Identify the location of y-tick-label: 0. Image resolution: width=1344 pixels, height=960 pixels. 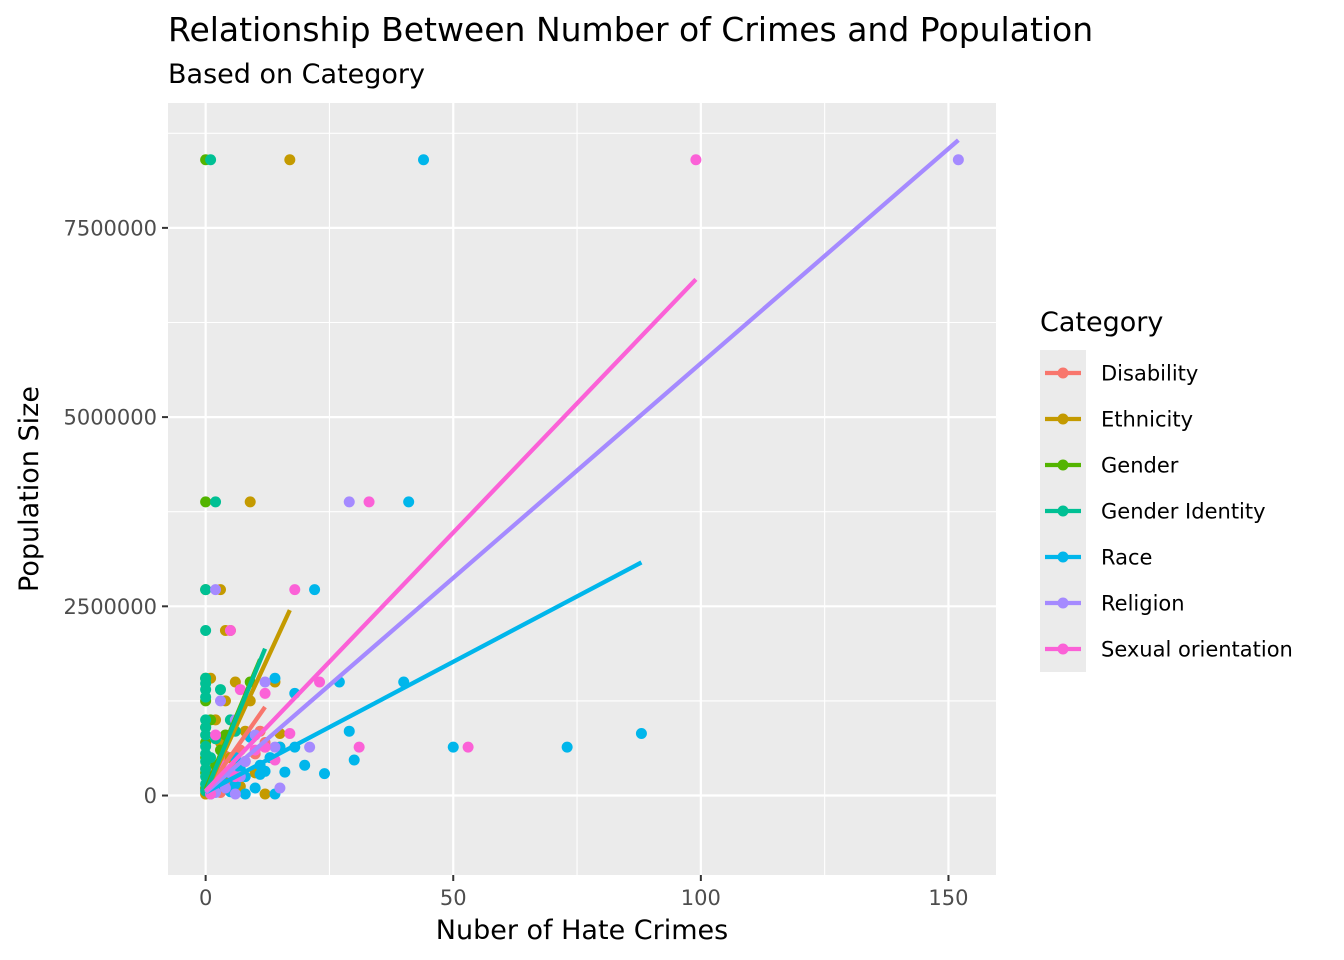
(150, 796).